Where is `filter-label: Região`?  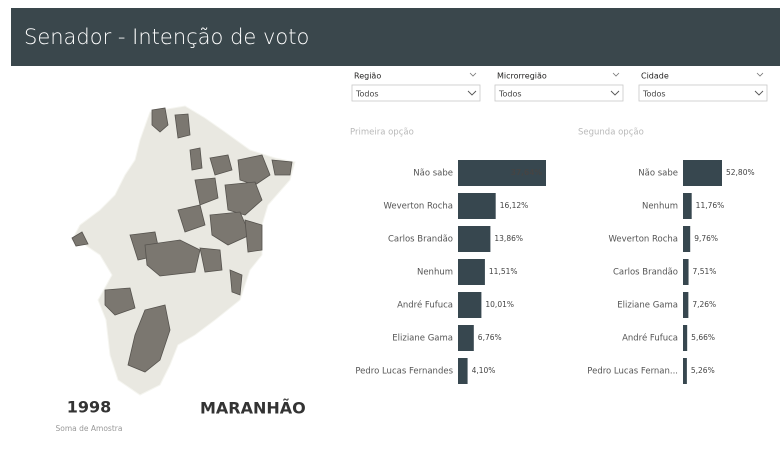 filter-label: Região is located at coordinates (367, 76).